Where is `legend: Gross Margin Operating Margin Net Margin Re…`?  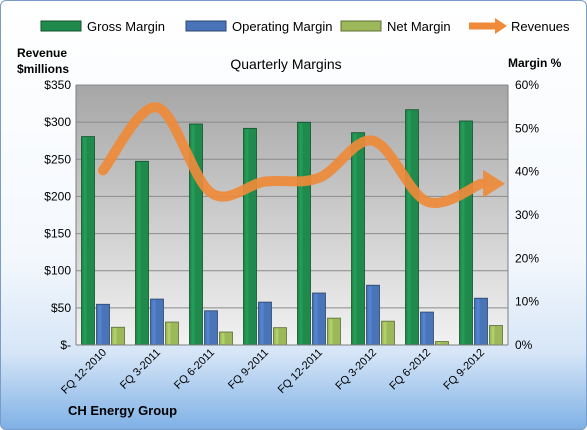
legend: Gross Margin Operating Margin Net Margin Re… is located at coordinates (305, 26).